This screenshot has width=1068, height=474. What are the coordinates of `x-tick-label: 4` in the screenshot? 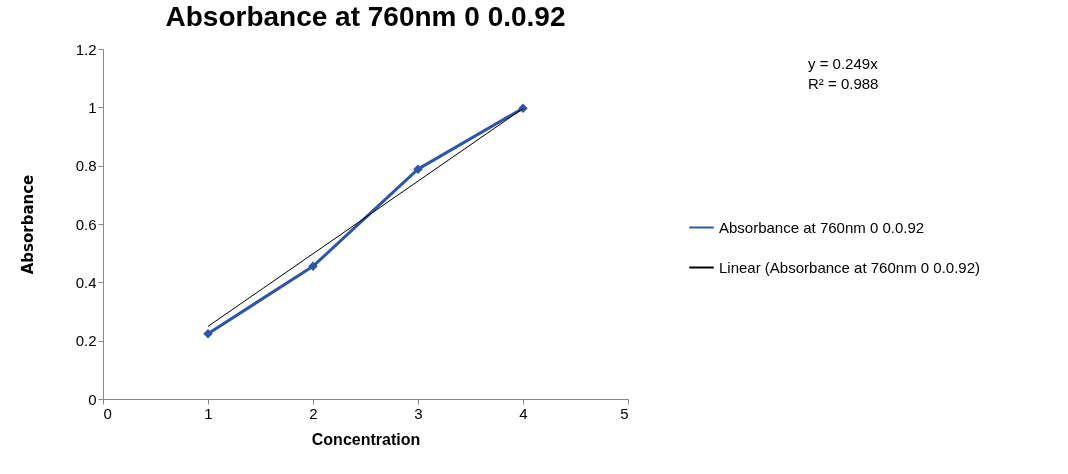 It's located at (523, 413).